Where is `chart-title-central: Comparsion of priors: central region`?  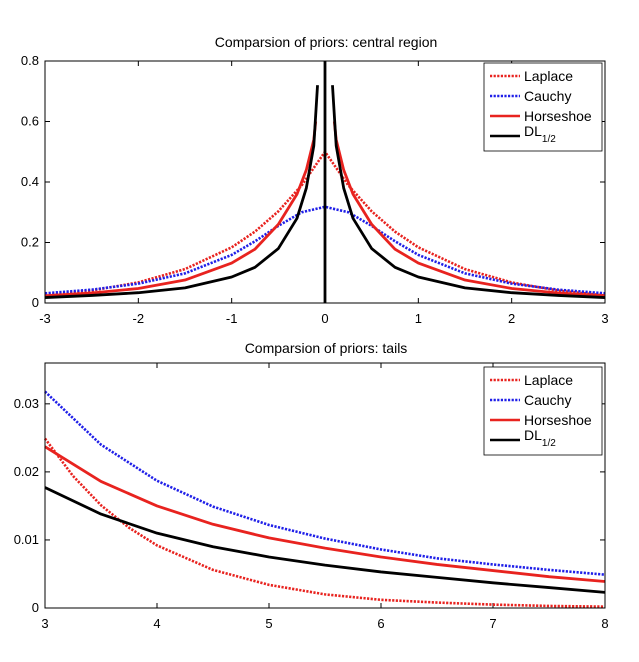
chart-title-central: Comparsion of priors: central region is located at coordinates (326, 42).